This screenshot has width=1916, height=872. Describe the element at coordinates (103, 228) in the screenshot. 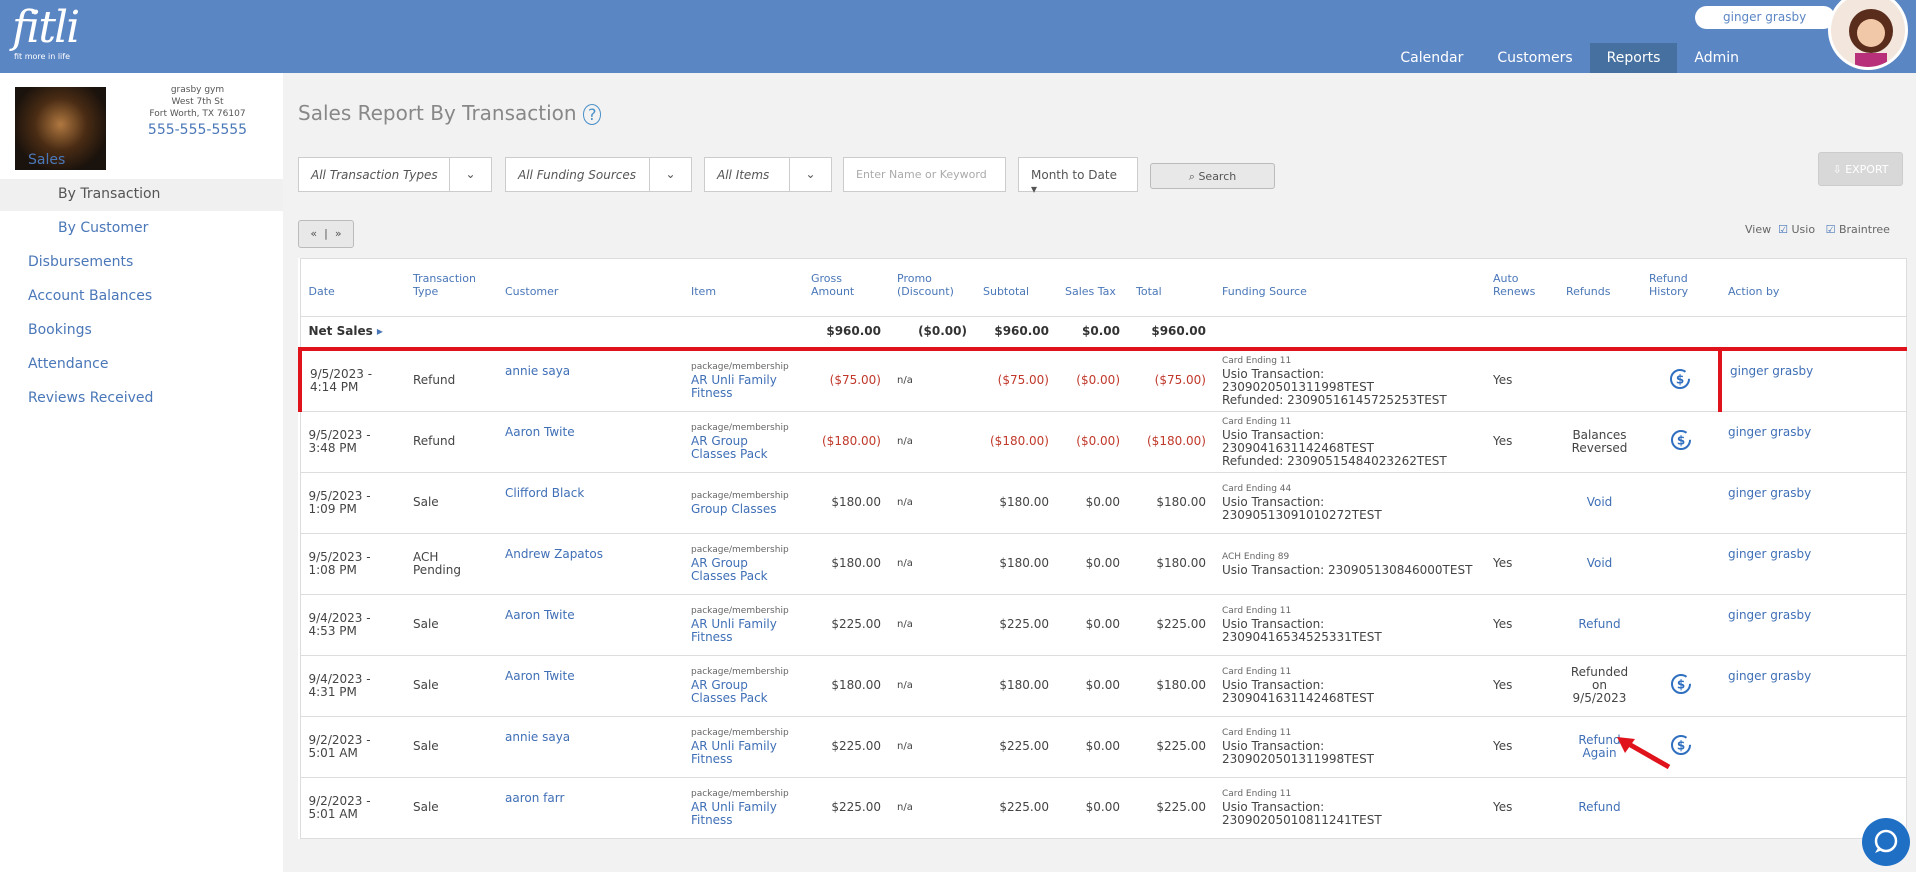

I see `menu-item: By Customer` at that location.